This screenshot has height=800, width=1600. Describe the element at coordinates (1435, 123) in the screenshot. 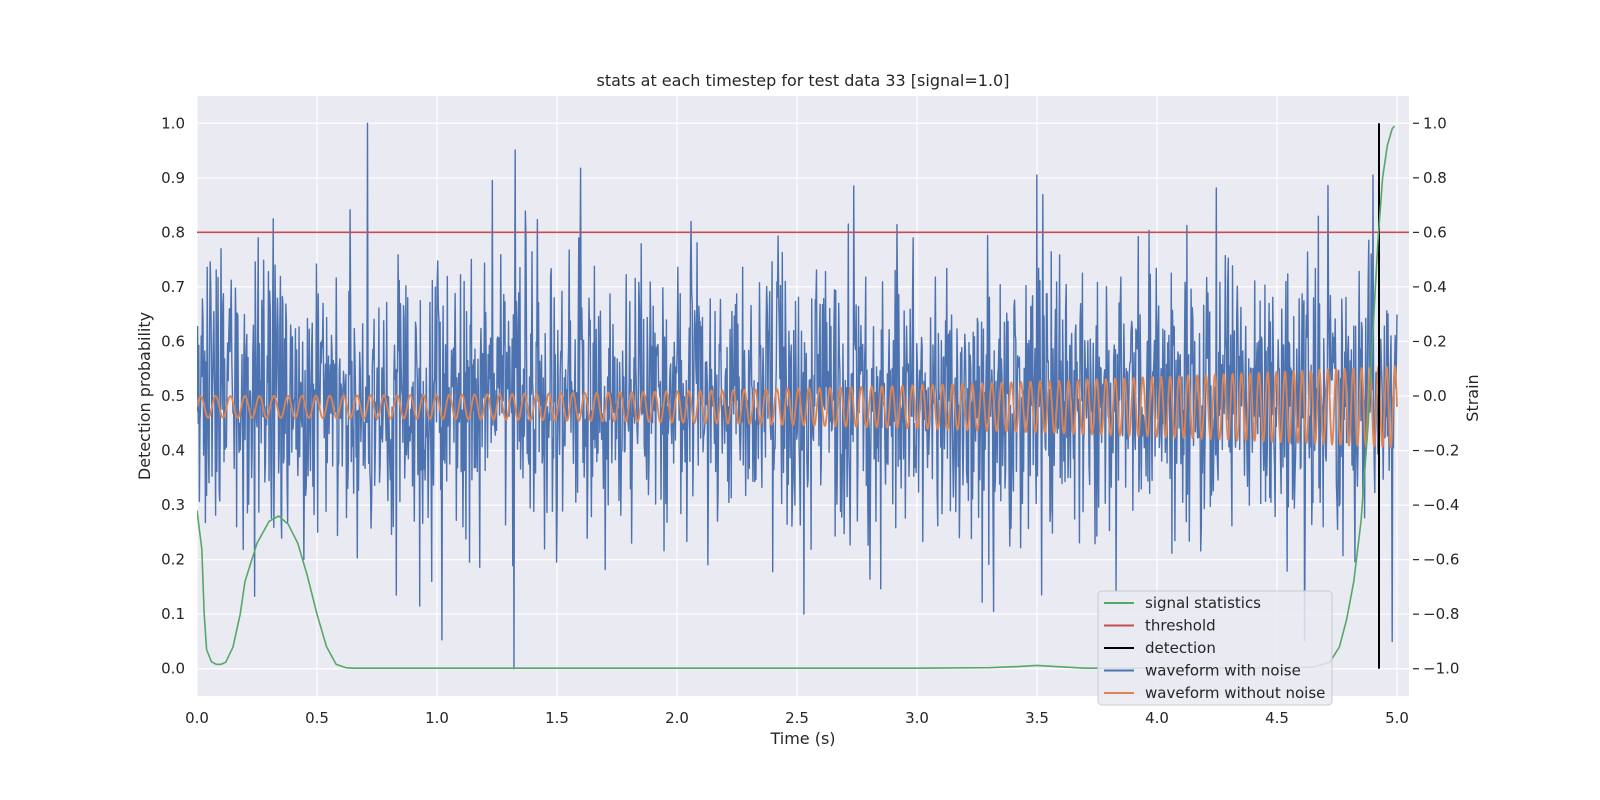

I see `y2-tick-label: 1.0` at that location.